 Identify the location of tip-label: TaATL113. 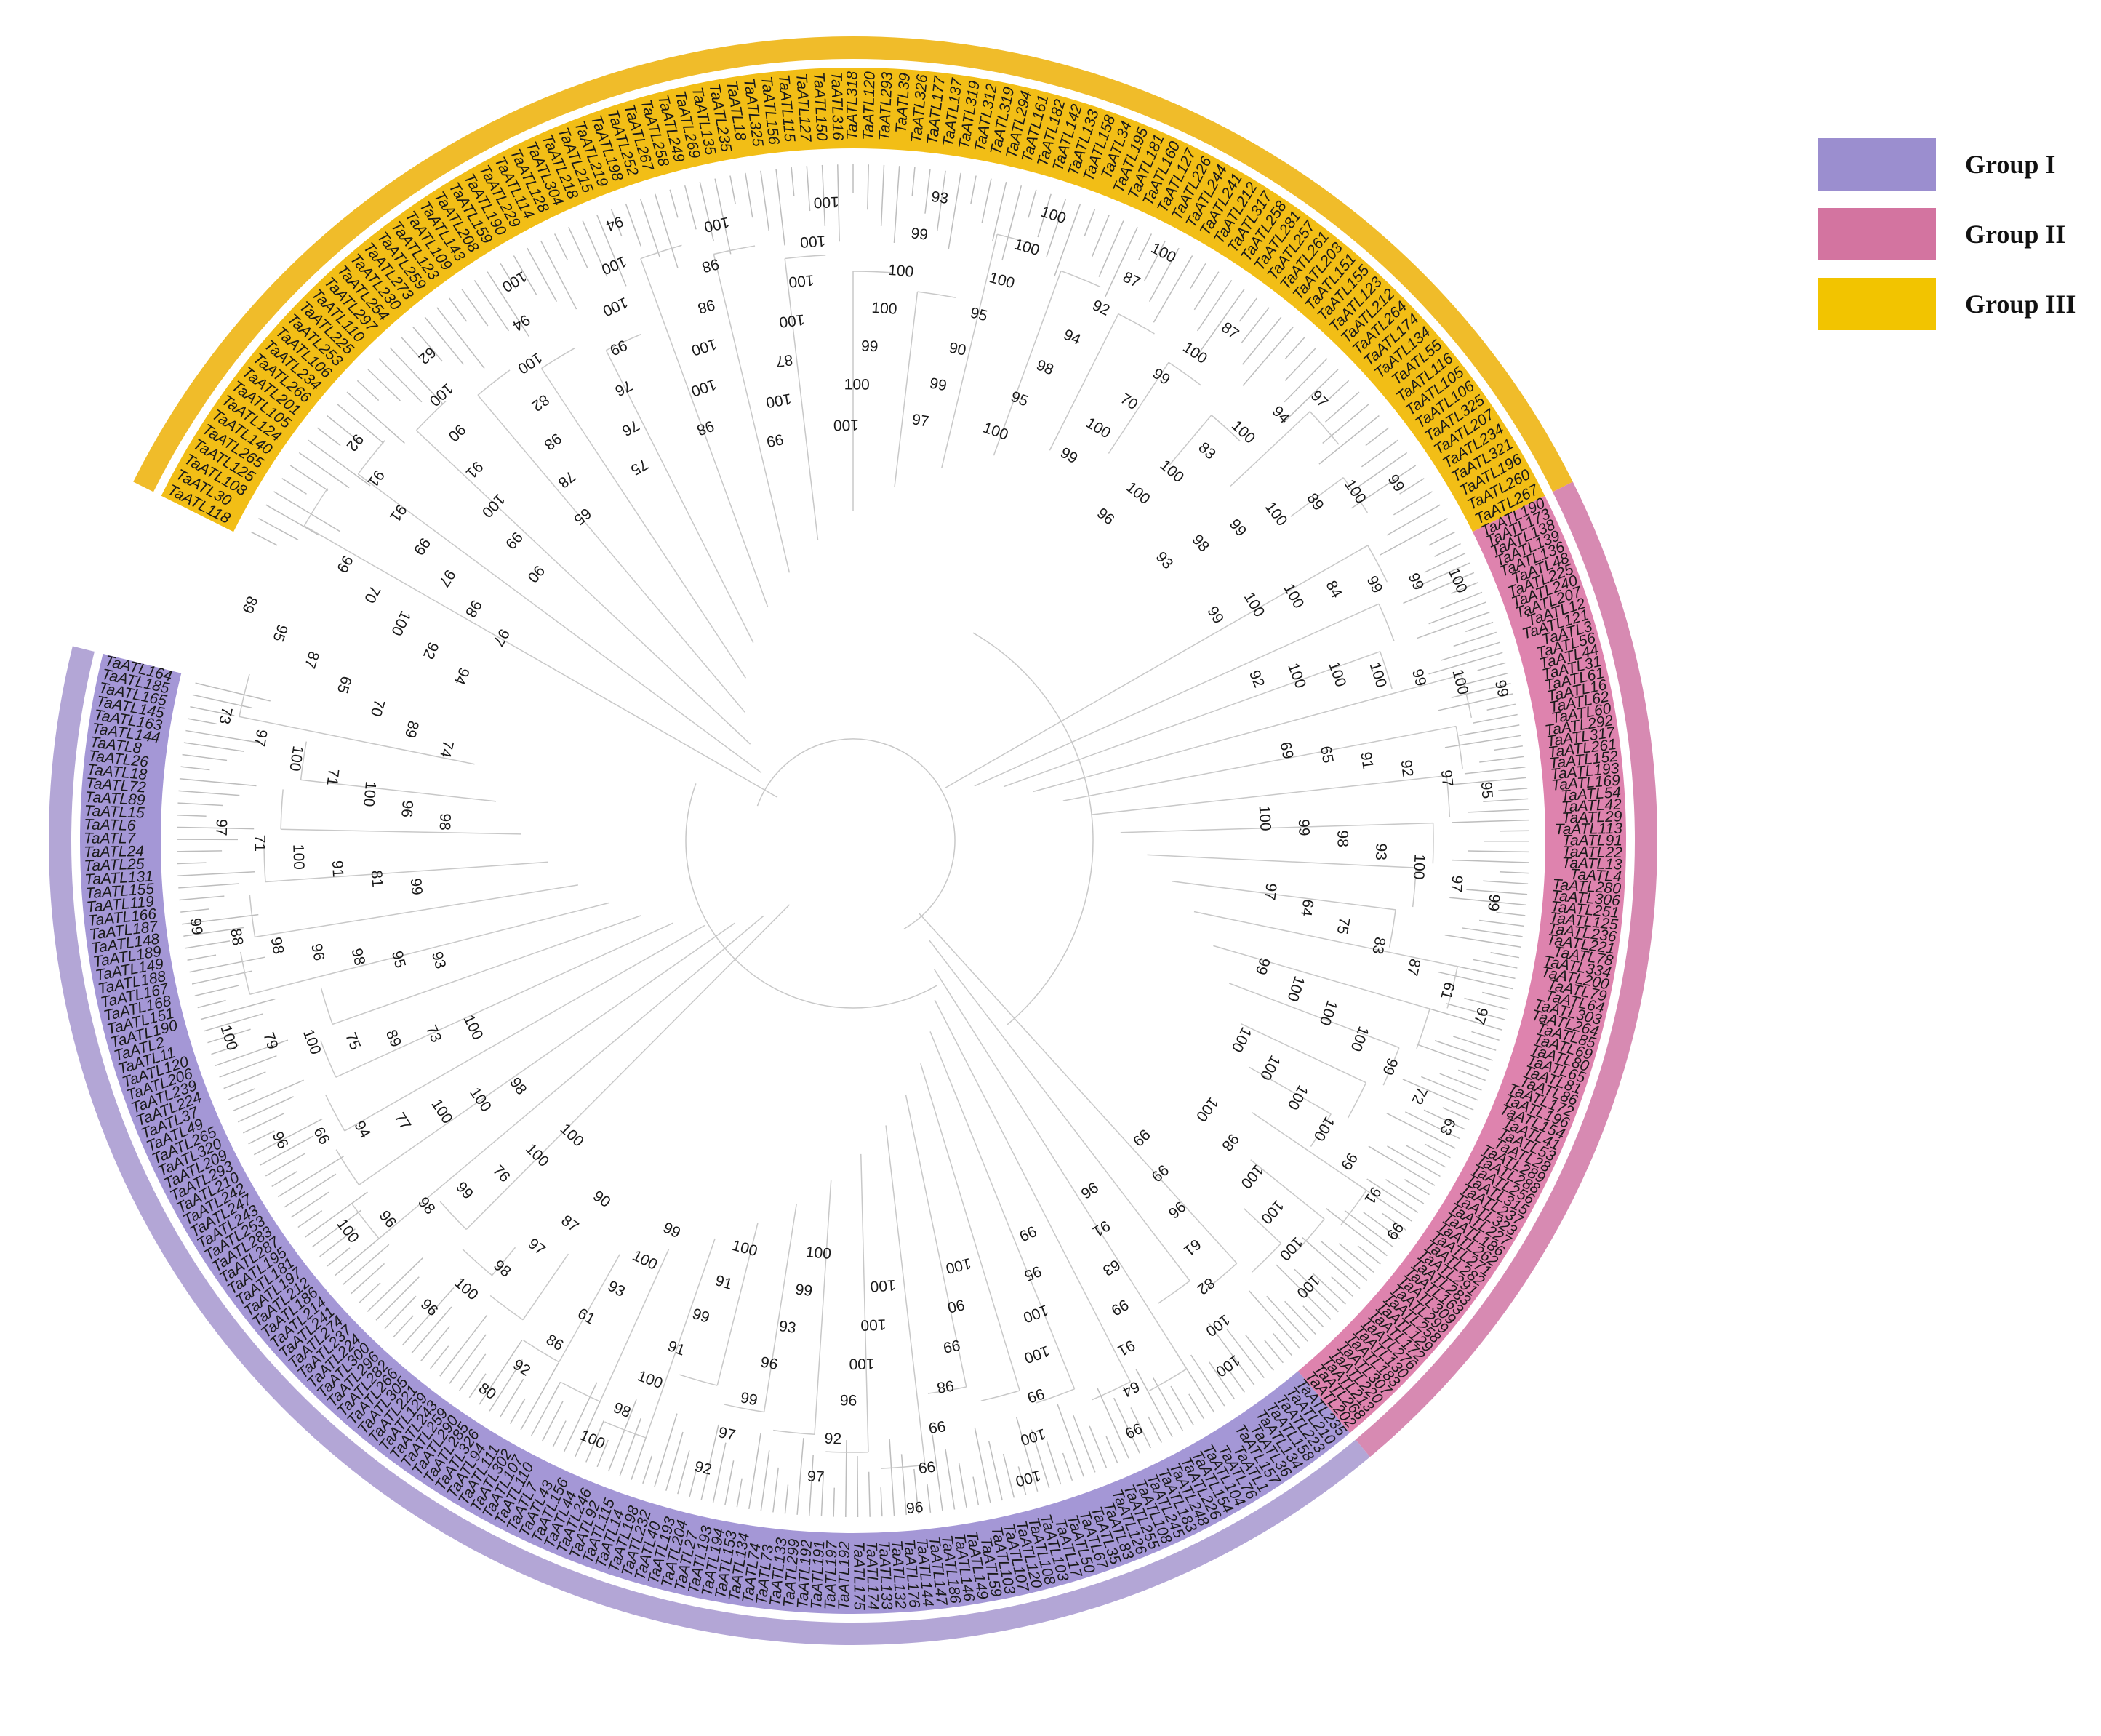
(1589, 829).